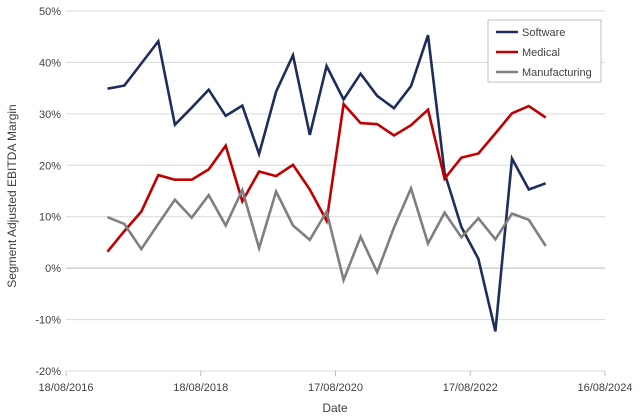 Image resolution: width=640 pixels, height=418 pixels. Describe the element at coordinates (541, 53) in the screenshot. I see `legend-label: Medical` at that location.